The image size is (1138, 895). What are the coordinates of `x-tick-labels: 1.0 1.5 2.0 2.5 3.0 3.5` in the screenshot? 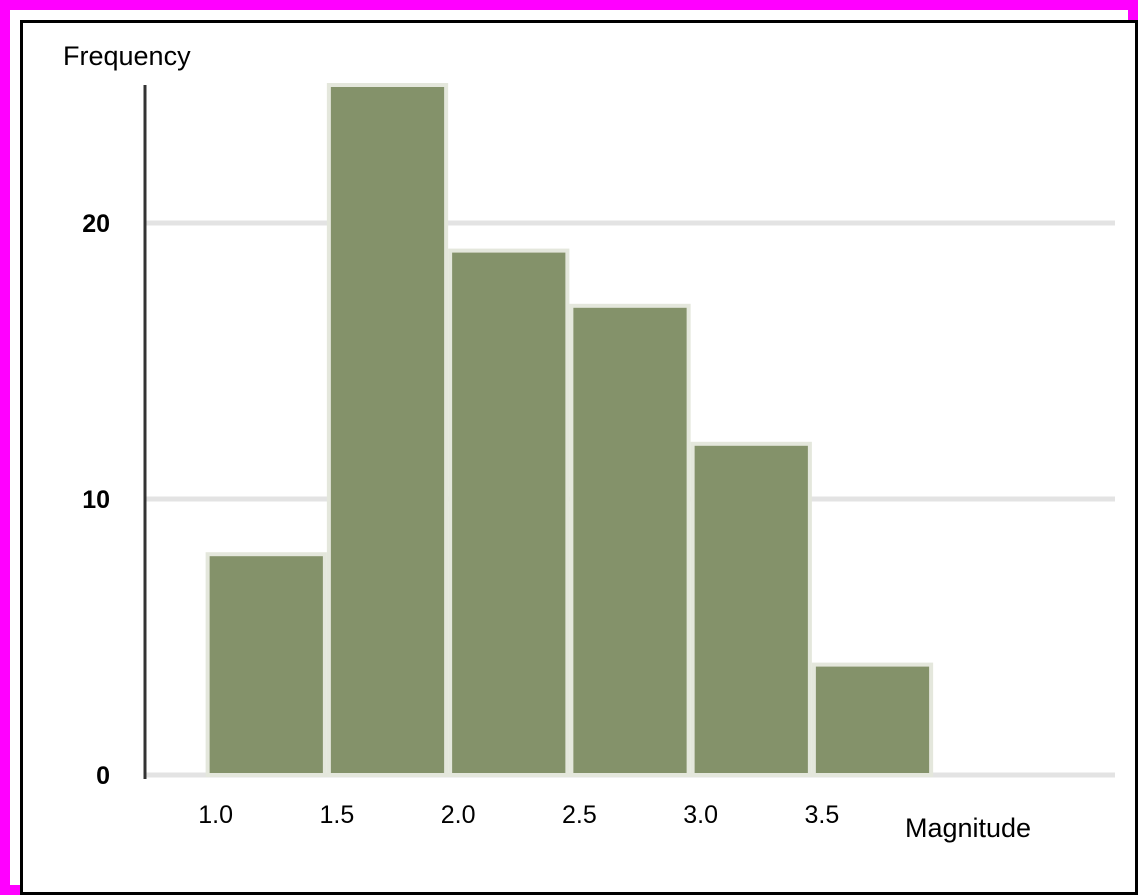 It's located at (518, 815).